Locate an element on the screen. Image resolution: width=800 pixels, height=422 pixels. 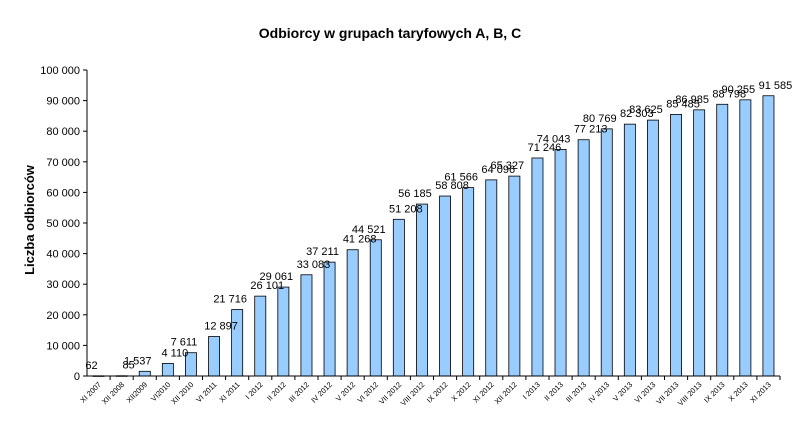
x-tick-label: XII 2008 is located at coordinates (113, 393).